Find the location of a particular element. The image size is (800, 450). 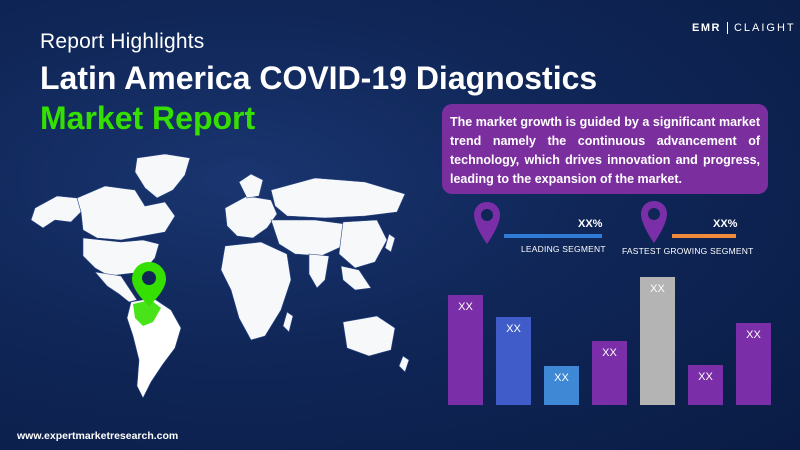

map-mexico is located at coordinates (116, 287).